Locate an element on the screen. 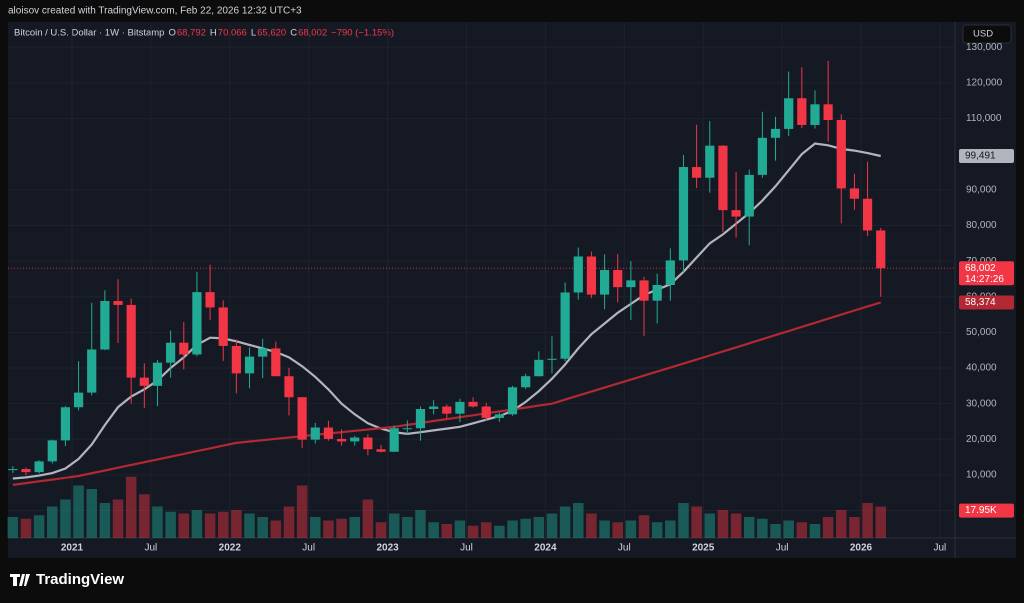 The image size is (1024, 603). y-tick-label: 130,000 is located at coordinates (984, 47).